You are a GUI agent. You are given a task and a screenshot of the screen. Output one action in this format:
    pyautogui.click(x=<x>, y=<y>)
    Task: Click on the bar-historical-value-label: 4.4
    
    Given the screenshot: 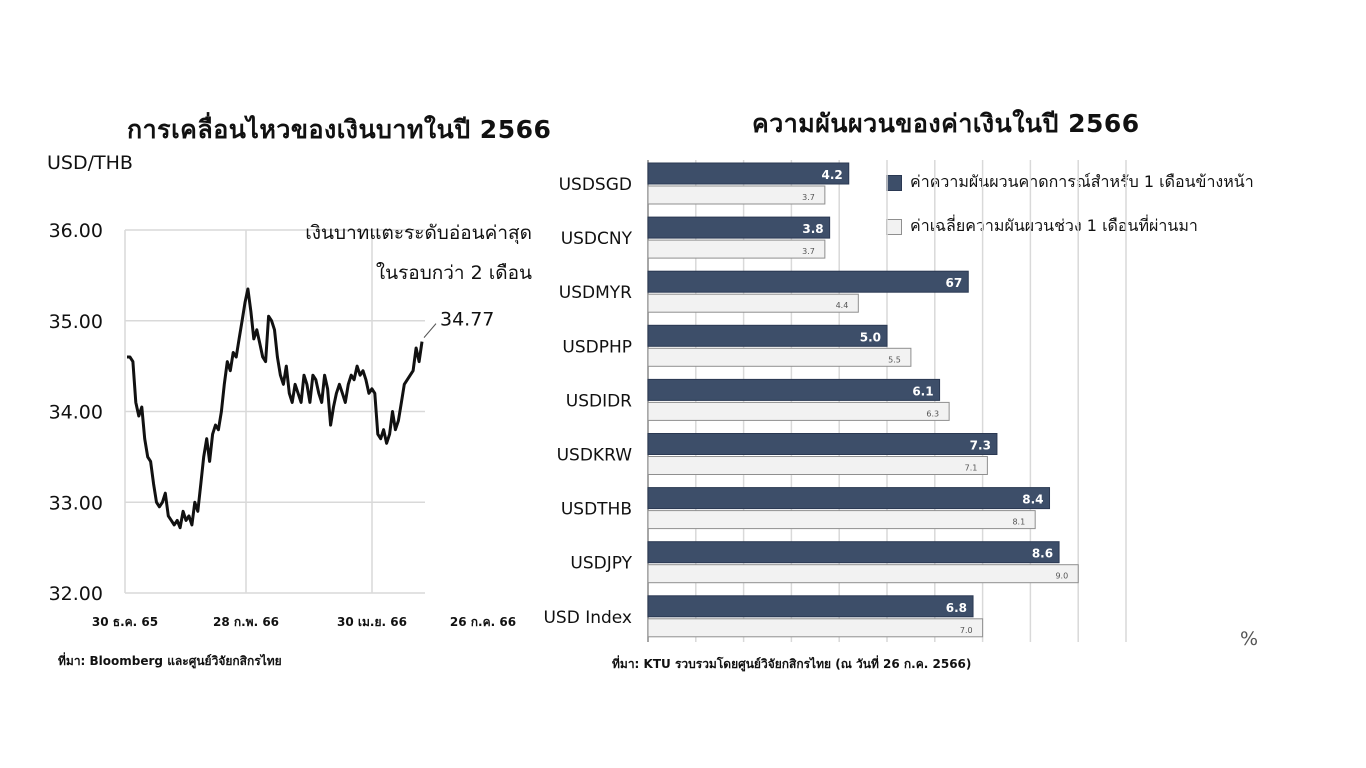 What is the action you would take?
    pyautogui.click(x=842, y=305)
    